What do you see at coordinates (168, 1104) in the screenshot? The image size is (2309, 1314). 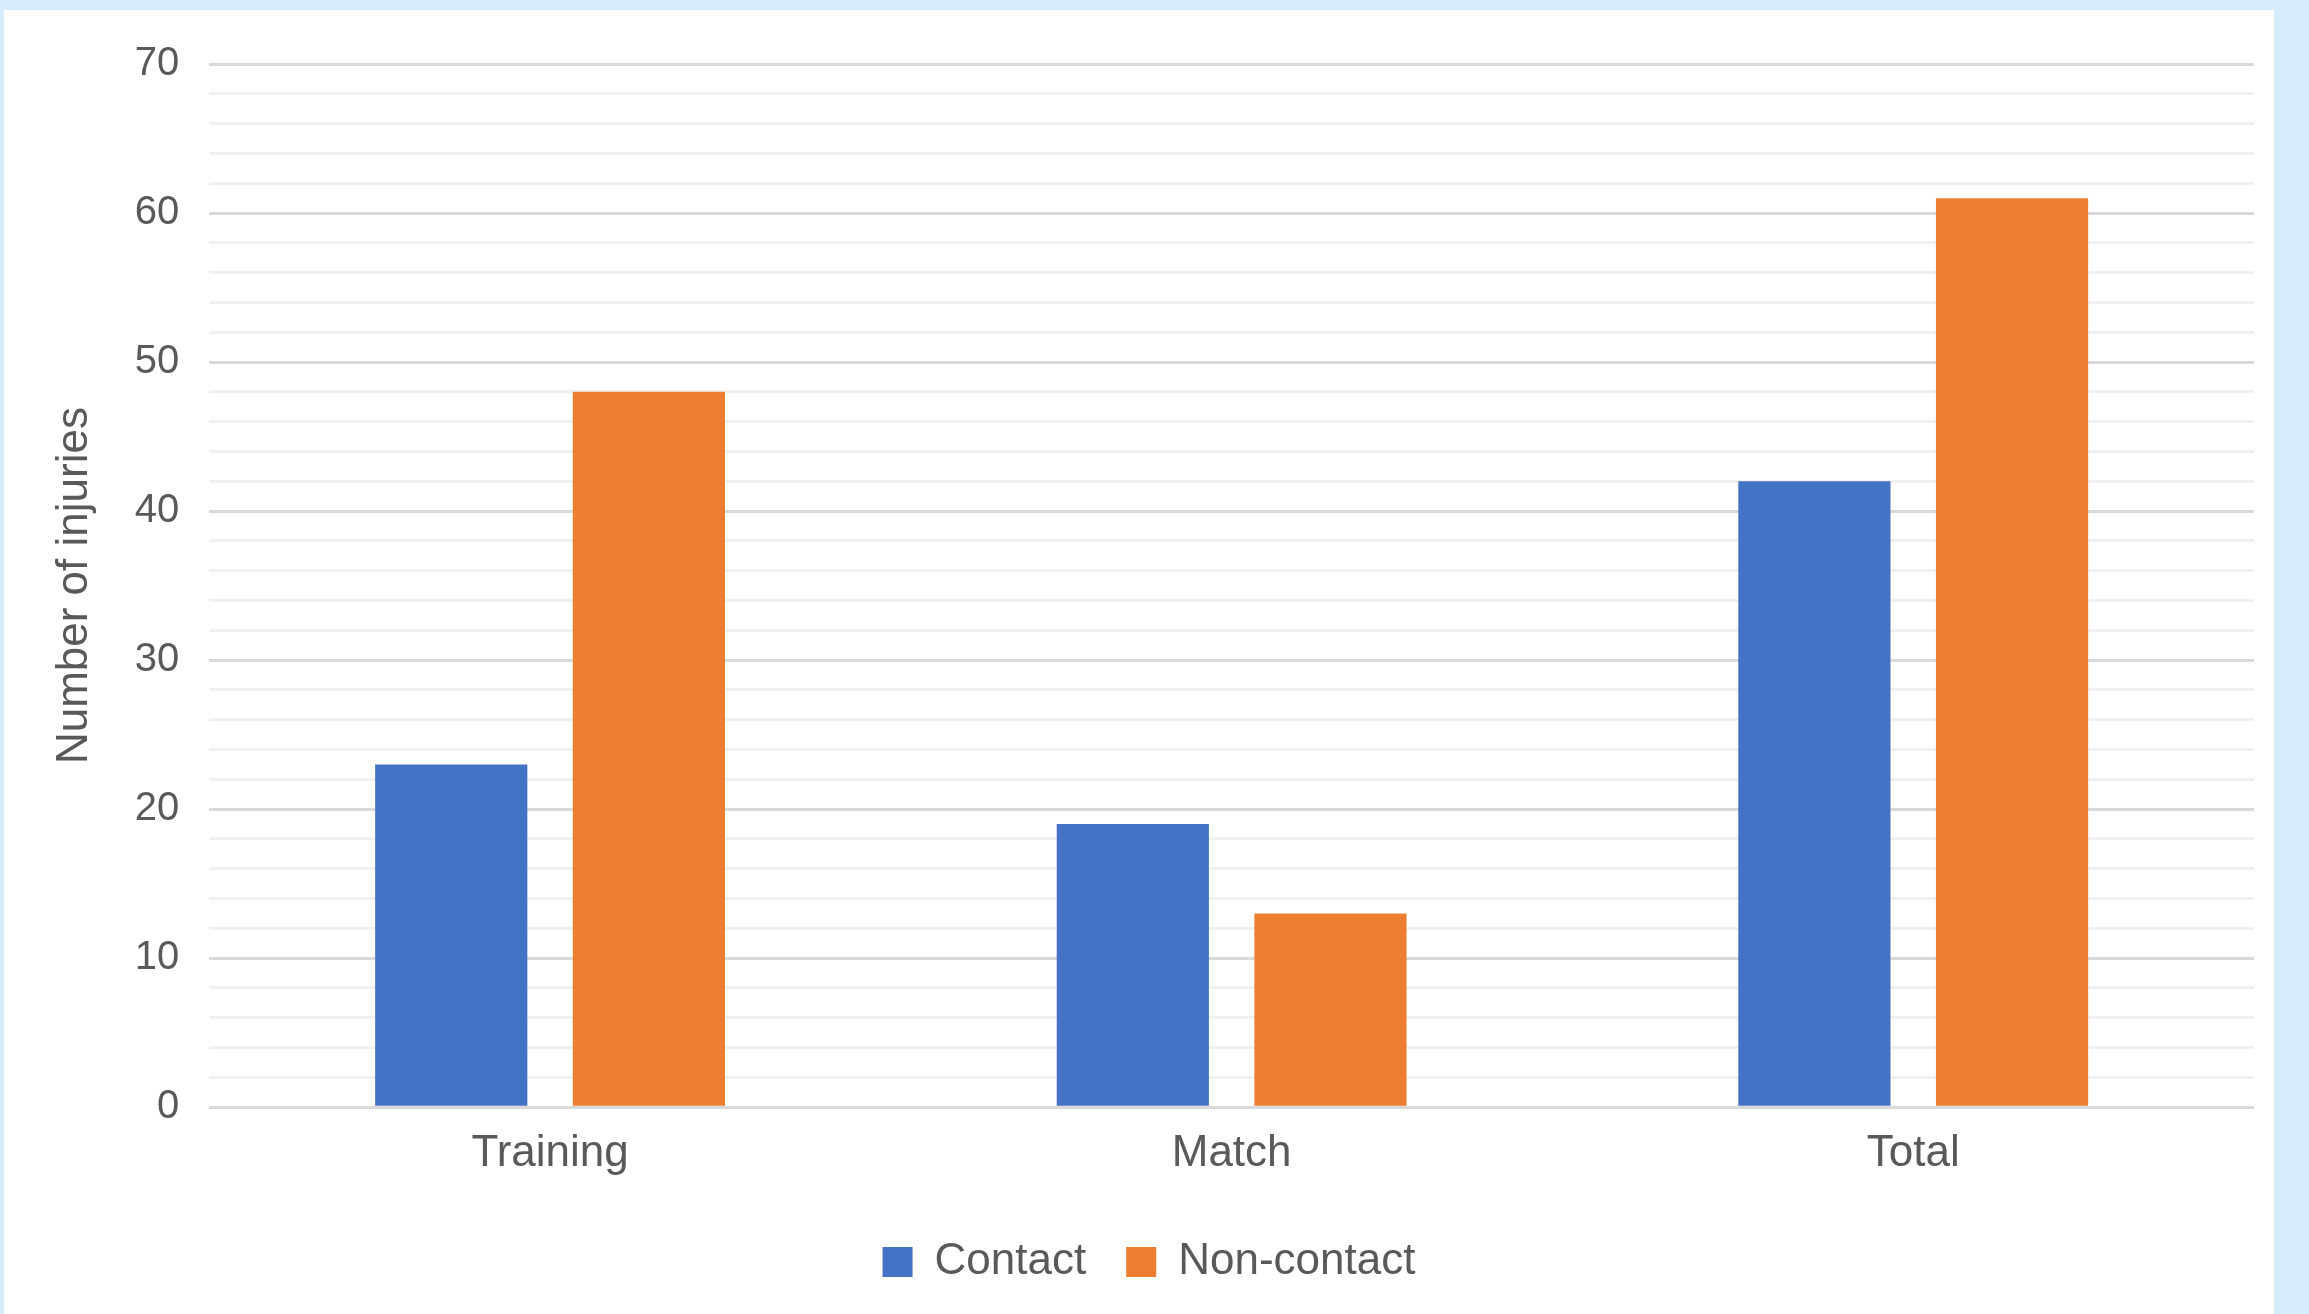 I see `y-tick-label: 0` at bounding box center [168, 1104].